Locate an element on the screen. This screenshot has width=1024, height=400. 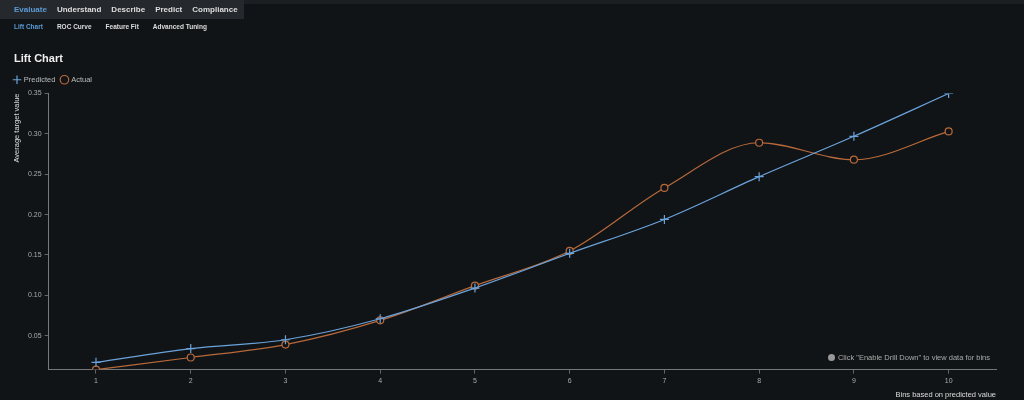
text: Compliance is located at coordinates (215, 9).